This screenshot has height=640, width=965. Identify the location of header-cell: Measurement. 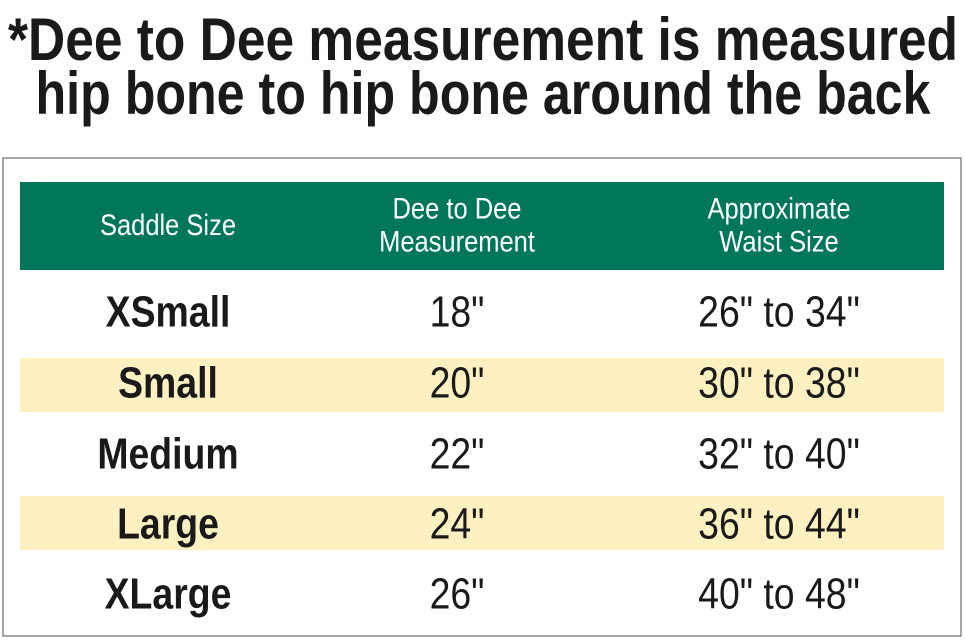
(457, 240).